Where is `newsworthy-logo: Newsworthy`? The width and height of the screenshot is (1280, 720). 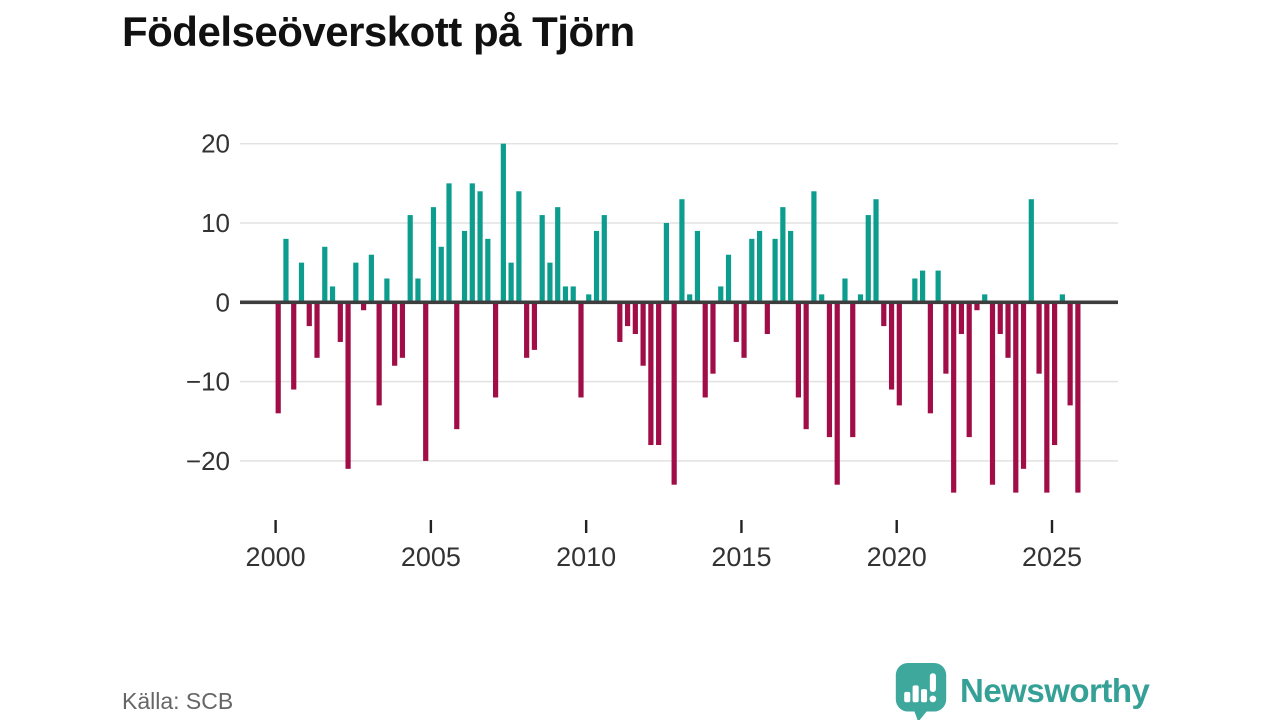
newsworthy-logo: Newsworthy is located at coordinates (1021, 690).